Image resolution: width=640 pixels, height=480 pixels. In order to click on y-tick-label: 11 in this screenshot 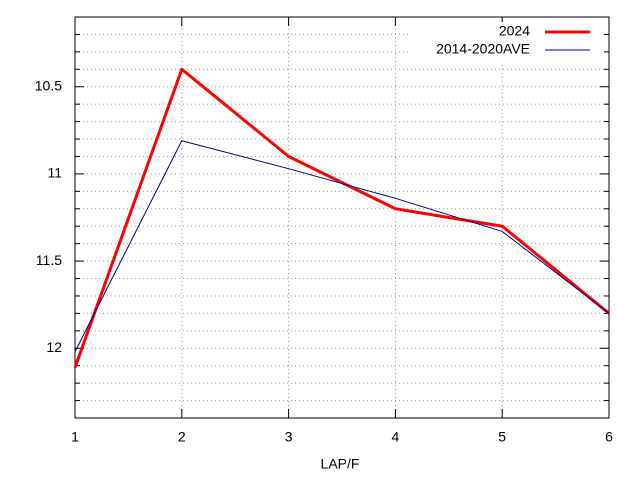, I will do `click(54, 173)`.